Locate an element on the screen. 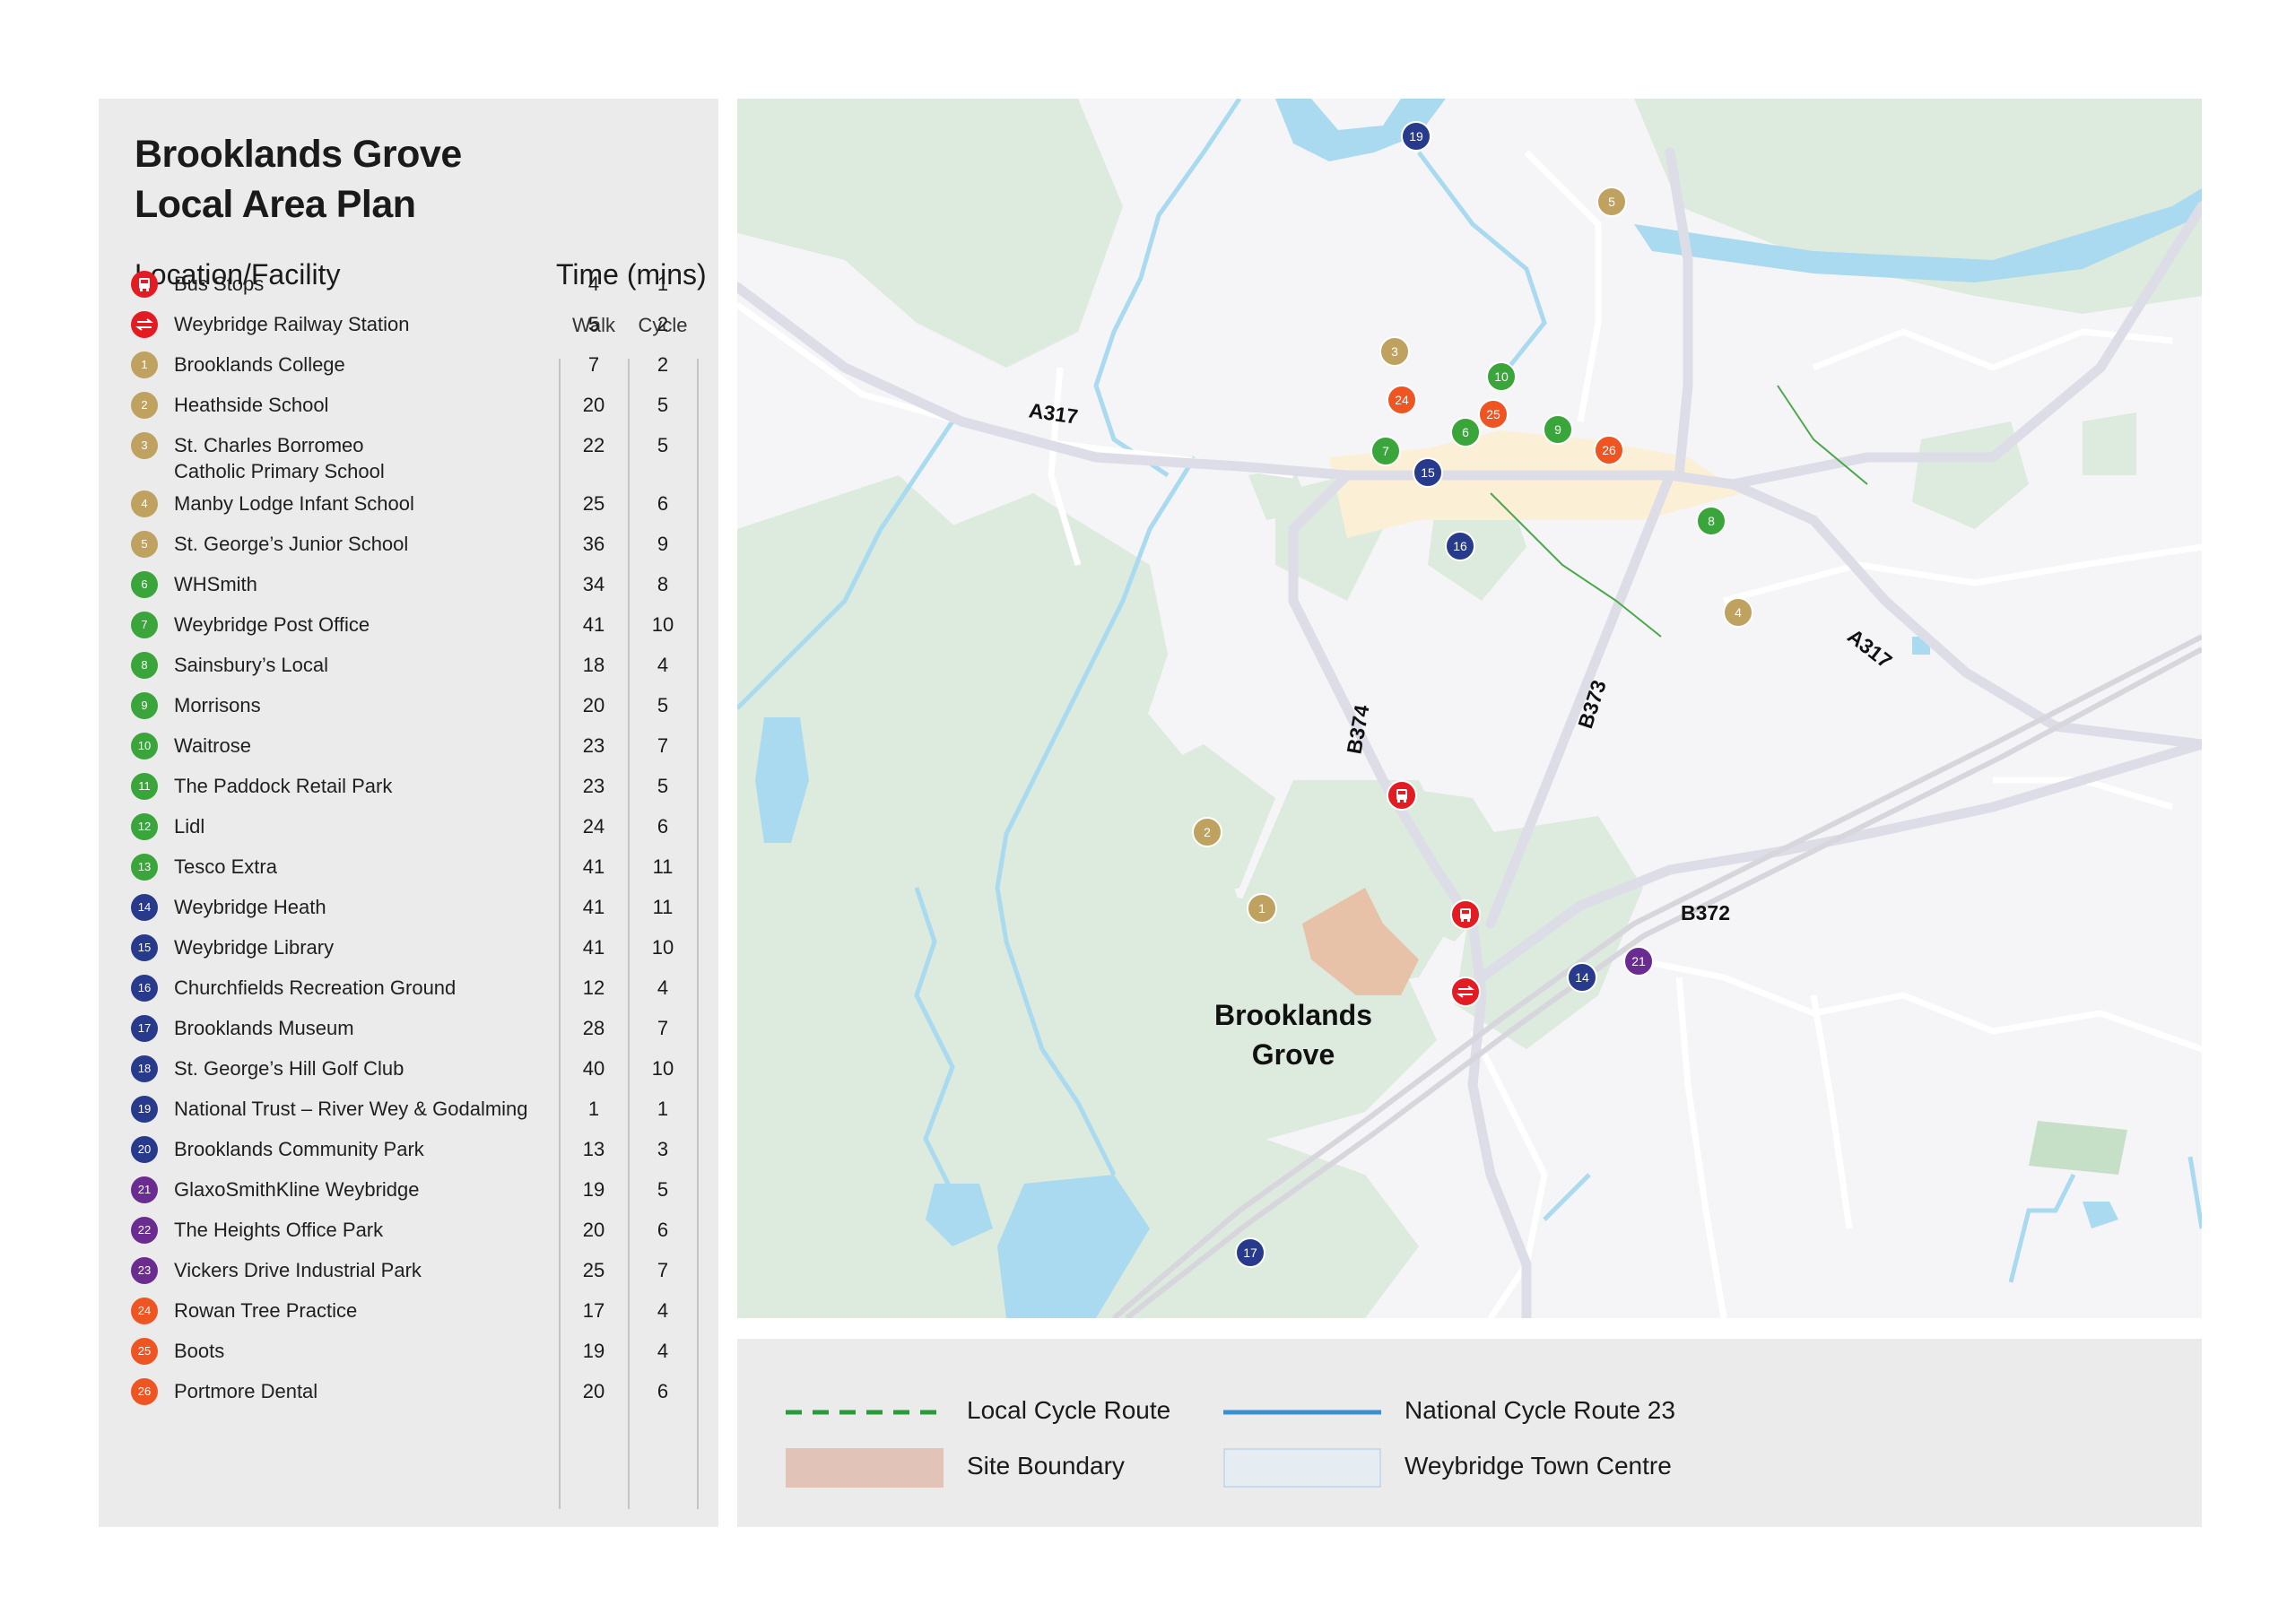 This screenshot has width=2296, height=1623. walk-time: 17 is located at coordinates (593, 1310).